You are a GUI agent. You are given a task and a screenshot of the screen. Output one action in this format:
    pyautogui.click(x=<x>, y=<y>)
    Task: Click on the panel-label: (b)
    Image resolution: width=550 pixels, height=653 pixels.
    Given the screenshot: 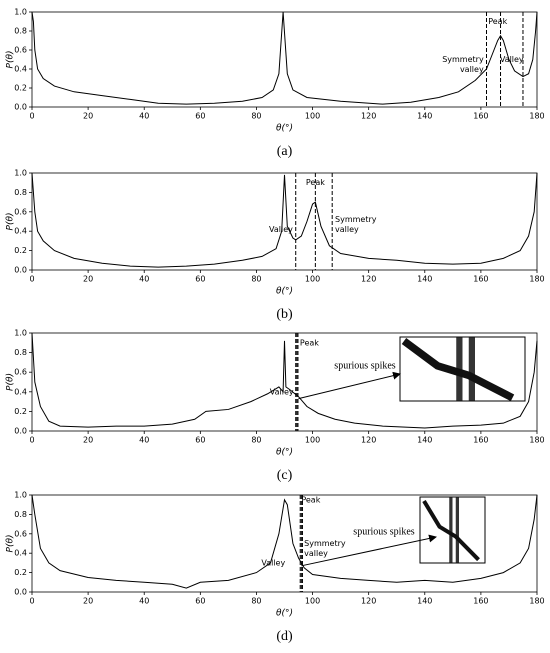 What is the action you would take?
    pyautogui.click(x=284, y=314)
    